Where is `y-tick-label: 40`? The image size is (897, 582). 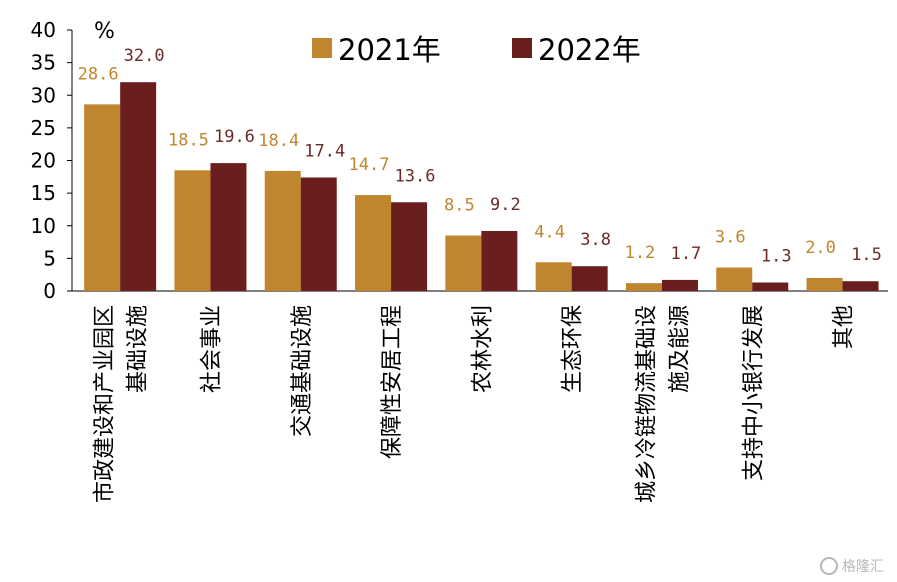
y-tick-label: 40 is located at coordinates (43, 30).